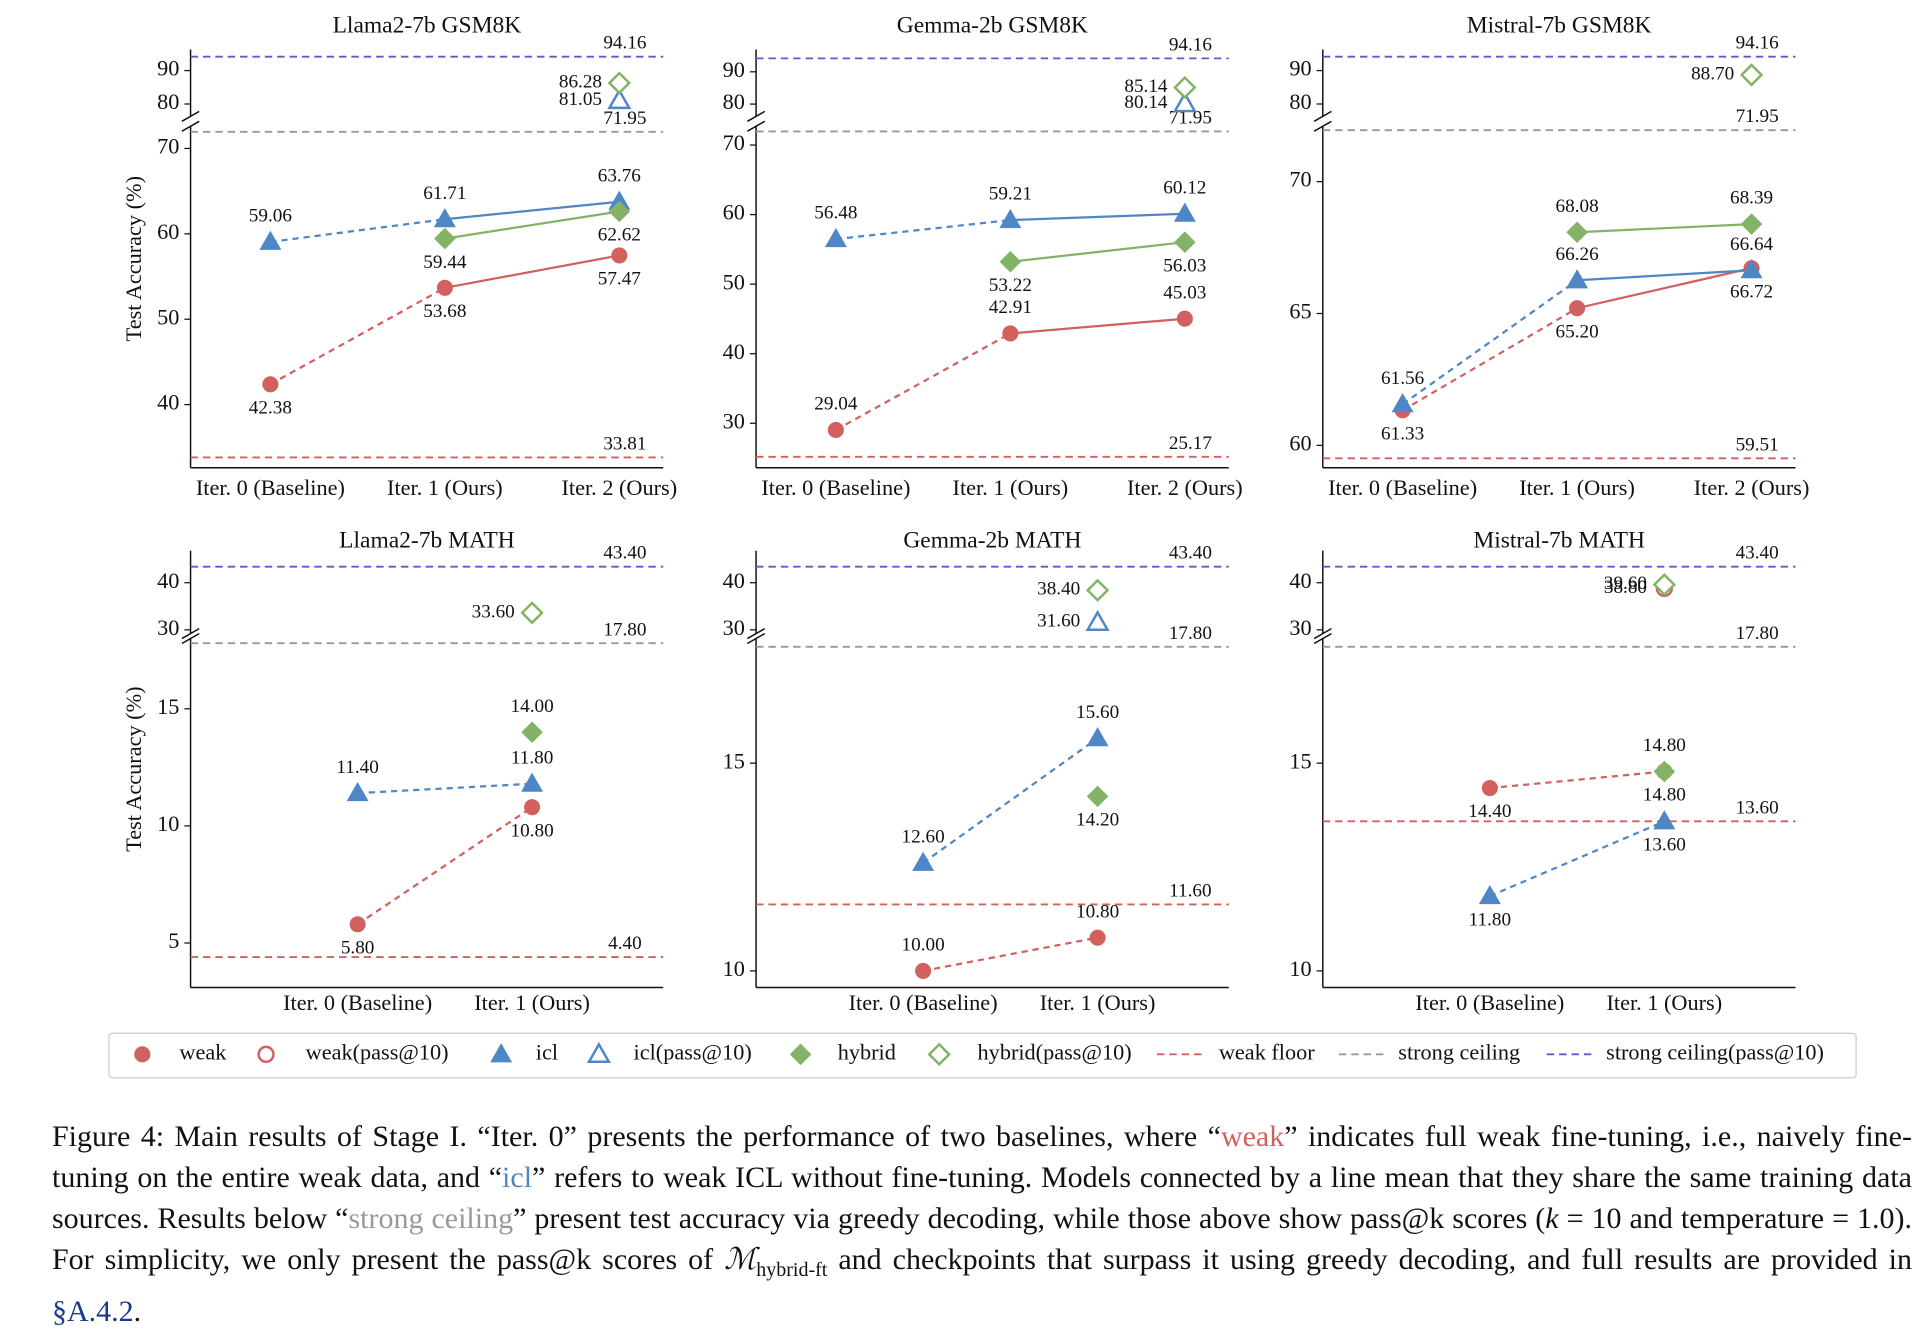  What do you see at coordinates (1715, 1051) in the screenshot?
I see `legend-label: strong ceiling(pass@10)` at bounding box center [1715, 1051].